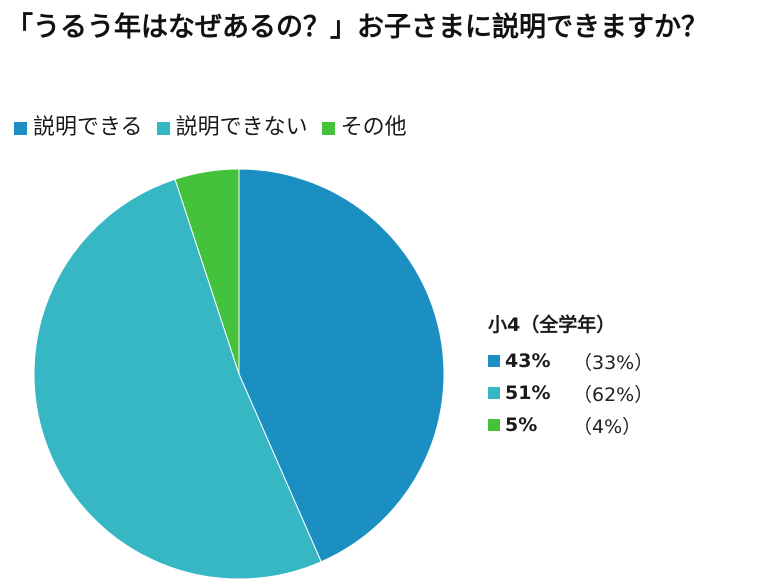 This screenshot has width=757, height=585. I want to click on legend-item-can: 説明できる, so click(78, 128).